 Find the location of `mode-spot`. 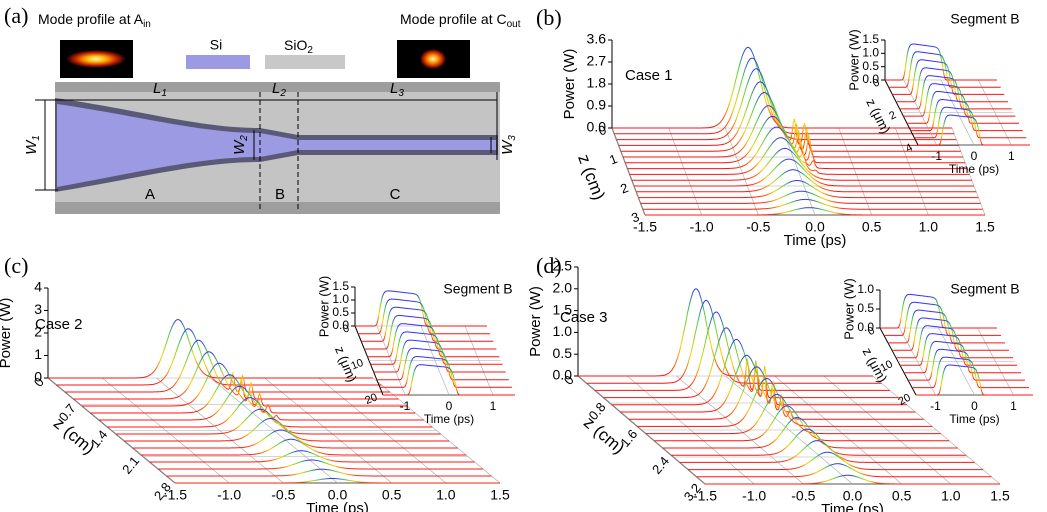

mode-spot is located at coordinates (96, 59).